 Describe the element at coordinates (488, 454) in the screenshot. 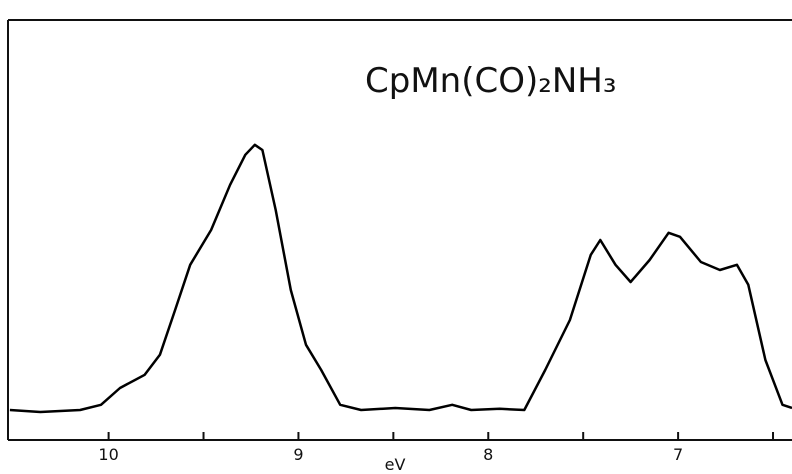

I see `x-tick-label: 8` at that location.